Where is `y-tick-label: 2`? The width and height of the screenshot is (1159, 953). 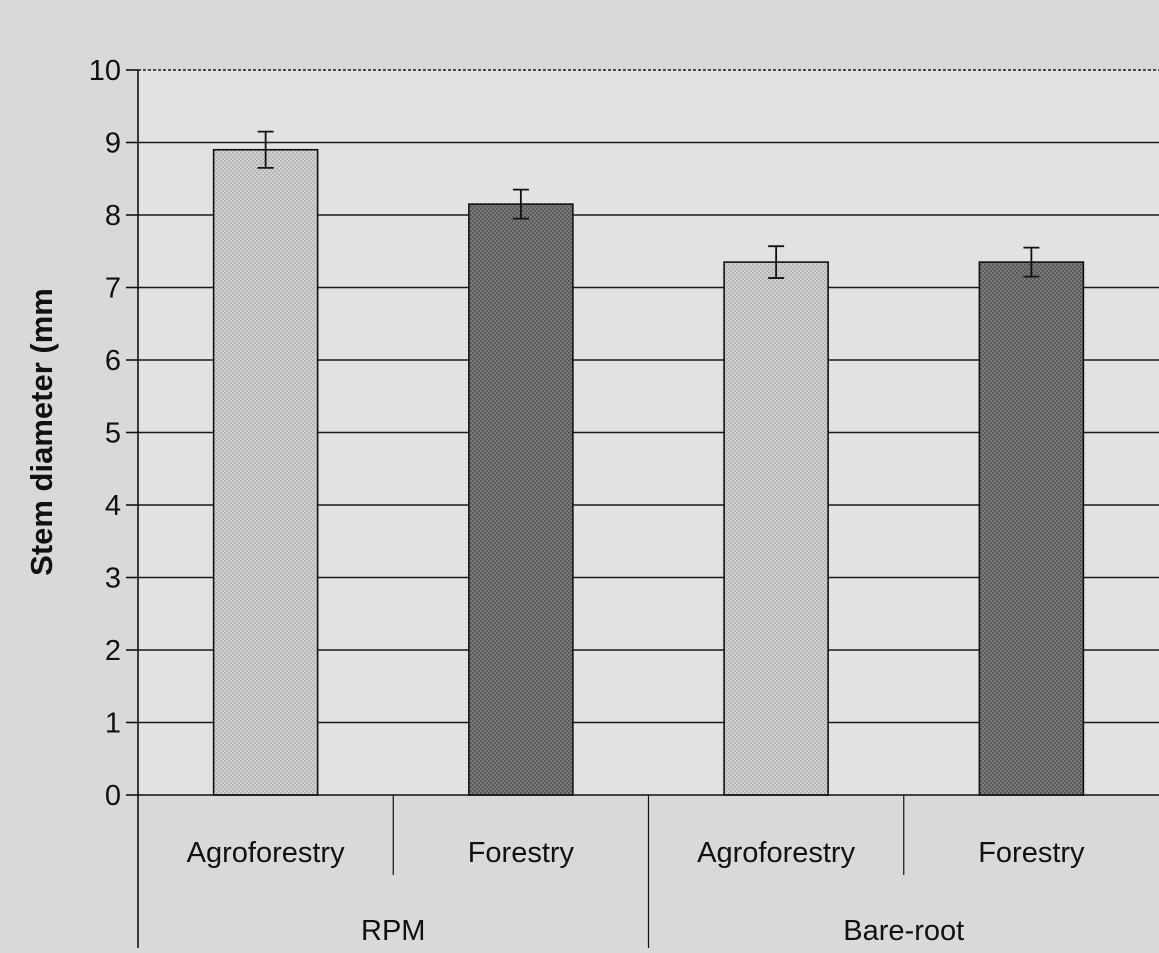 y-tick-label: 2 is located at coordinates (113, 651).